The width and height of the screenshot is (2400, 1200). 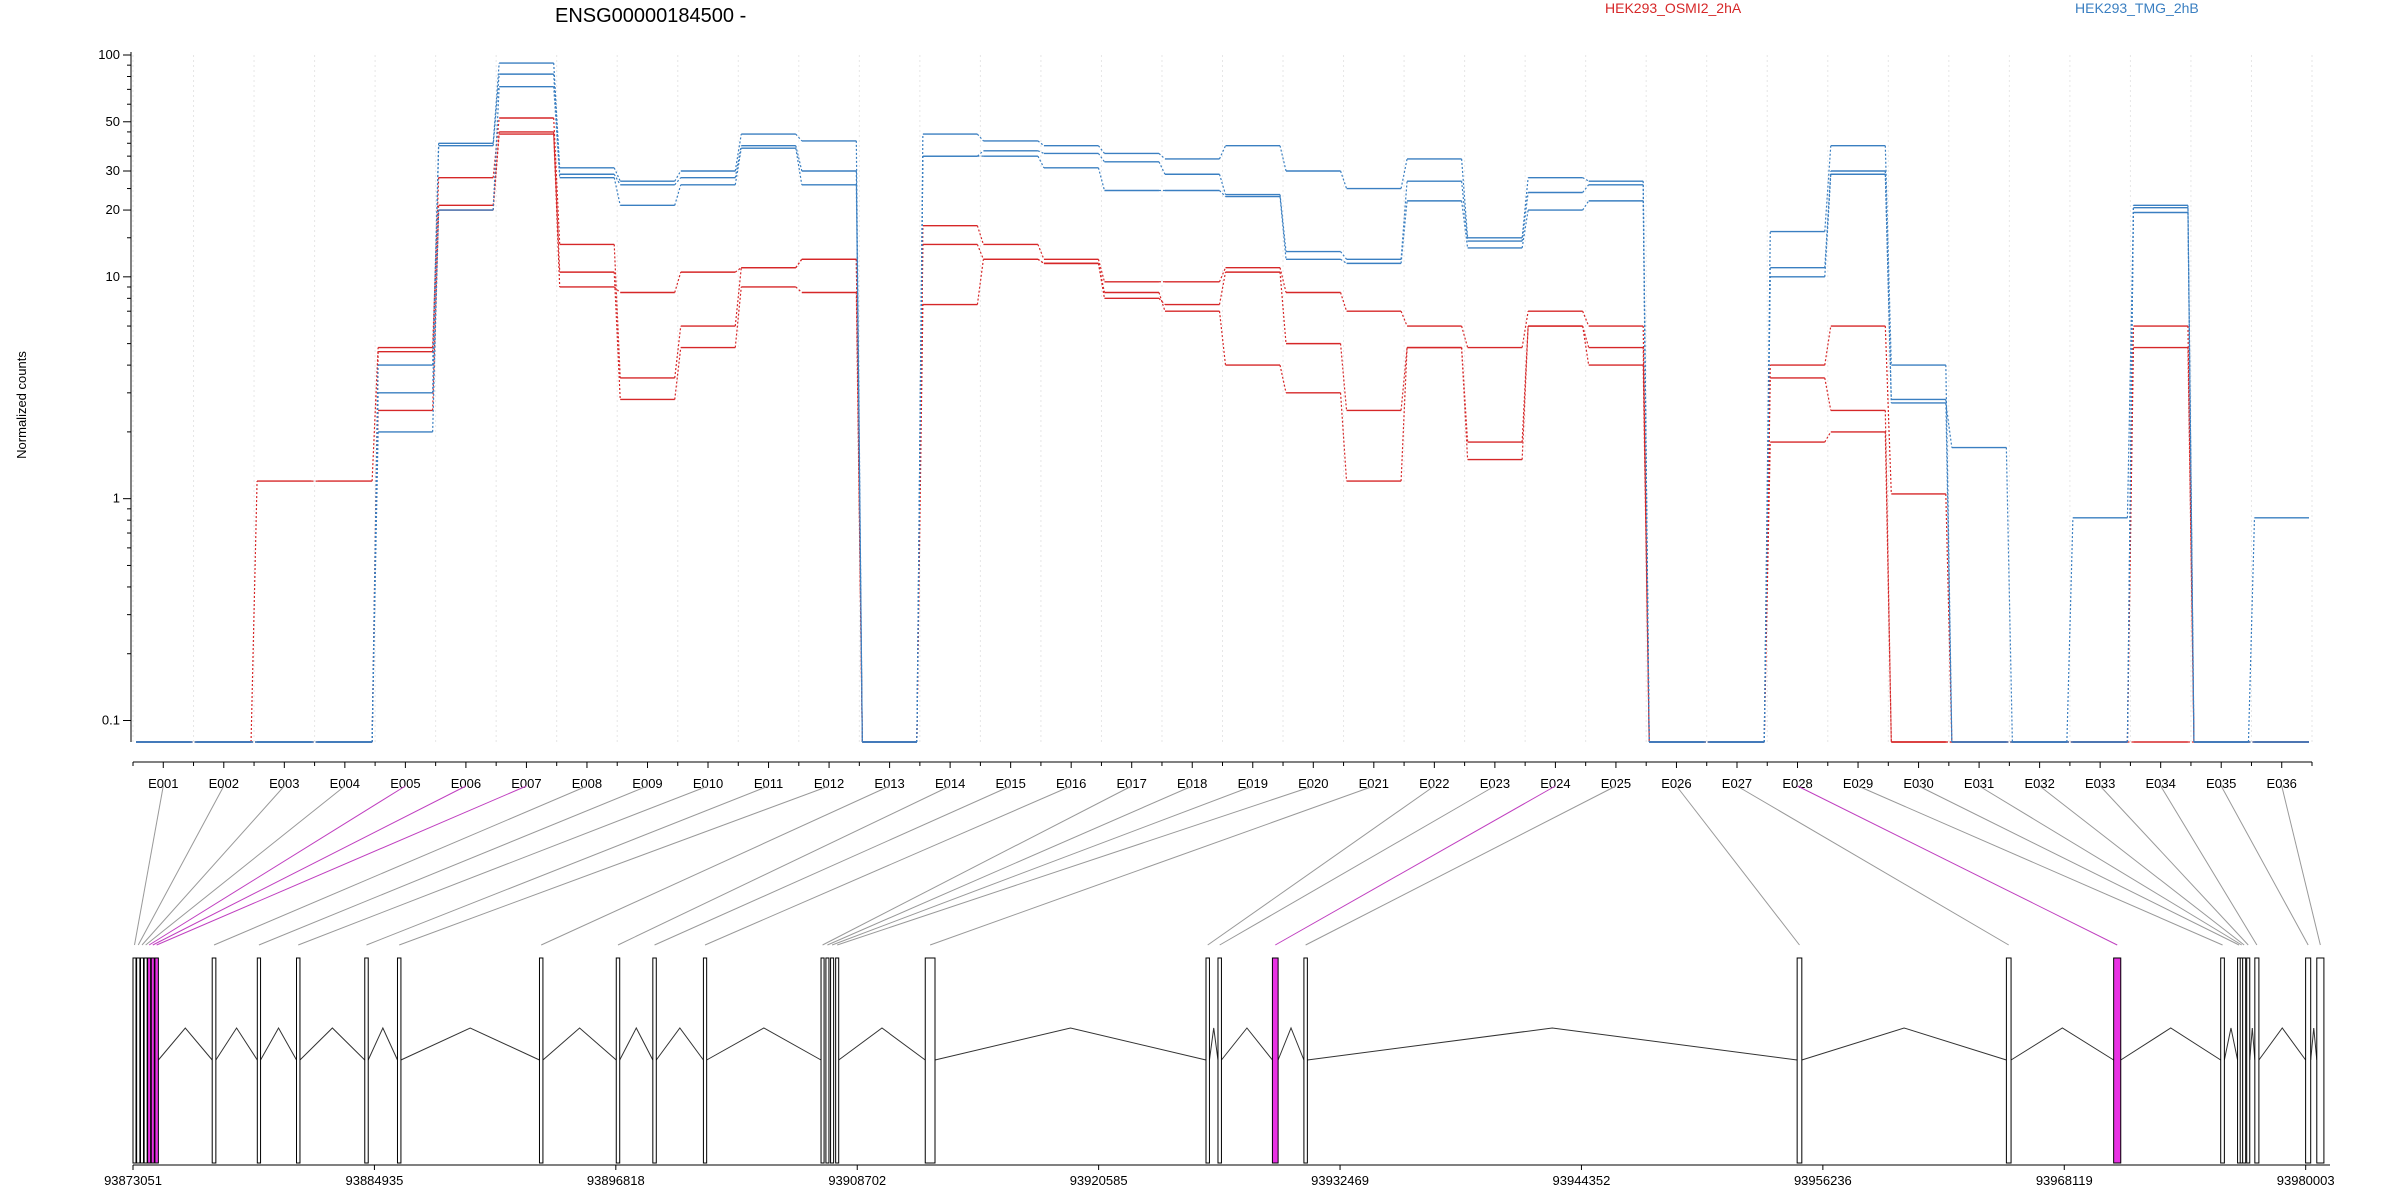 I want to click on x-tick-label: E006, so click(x=466, y=783).